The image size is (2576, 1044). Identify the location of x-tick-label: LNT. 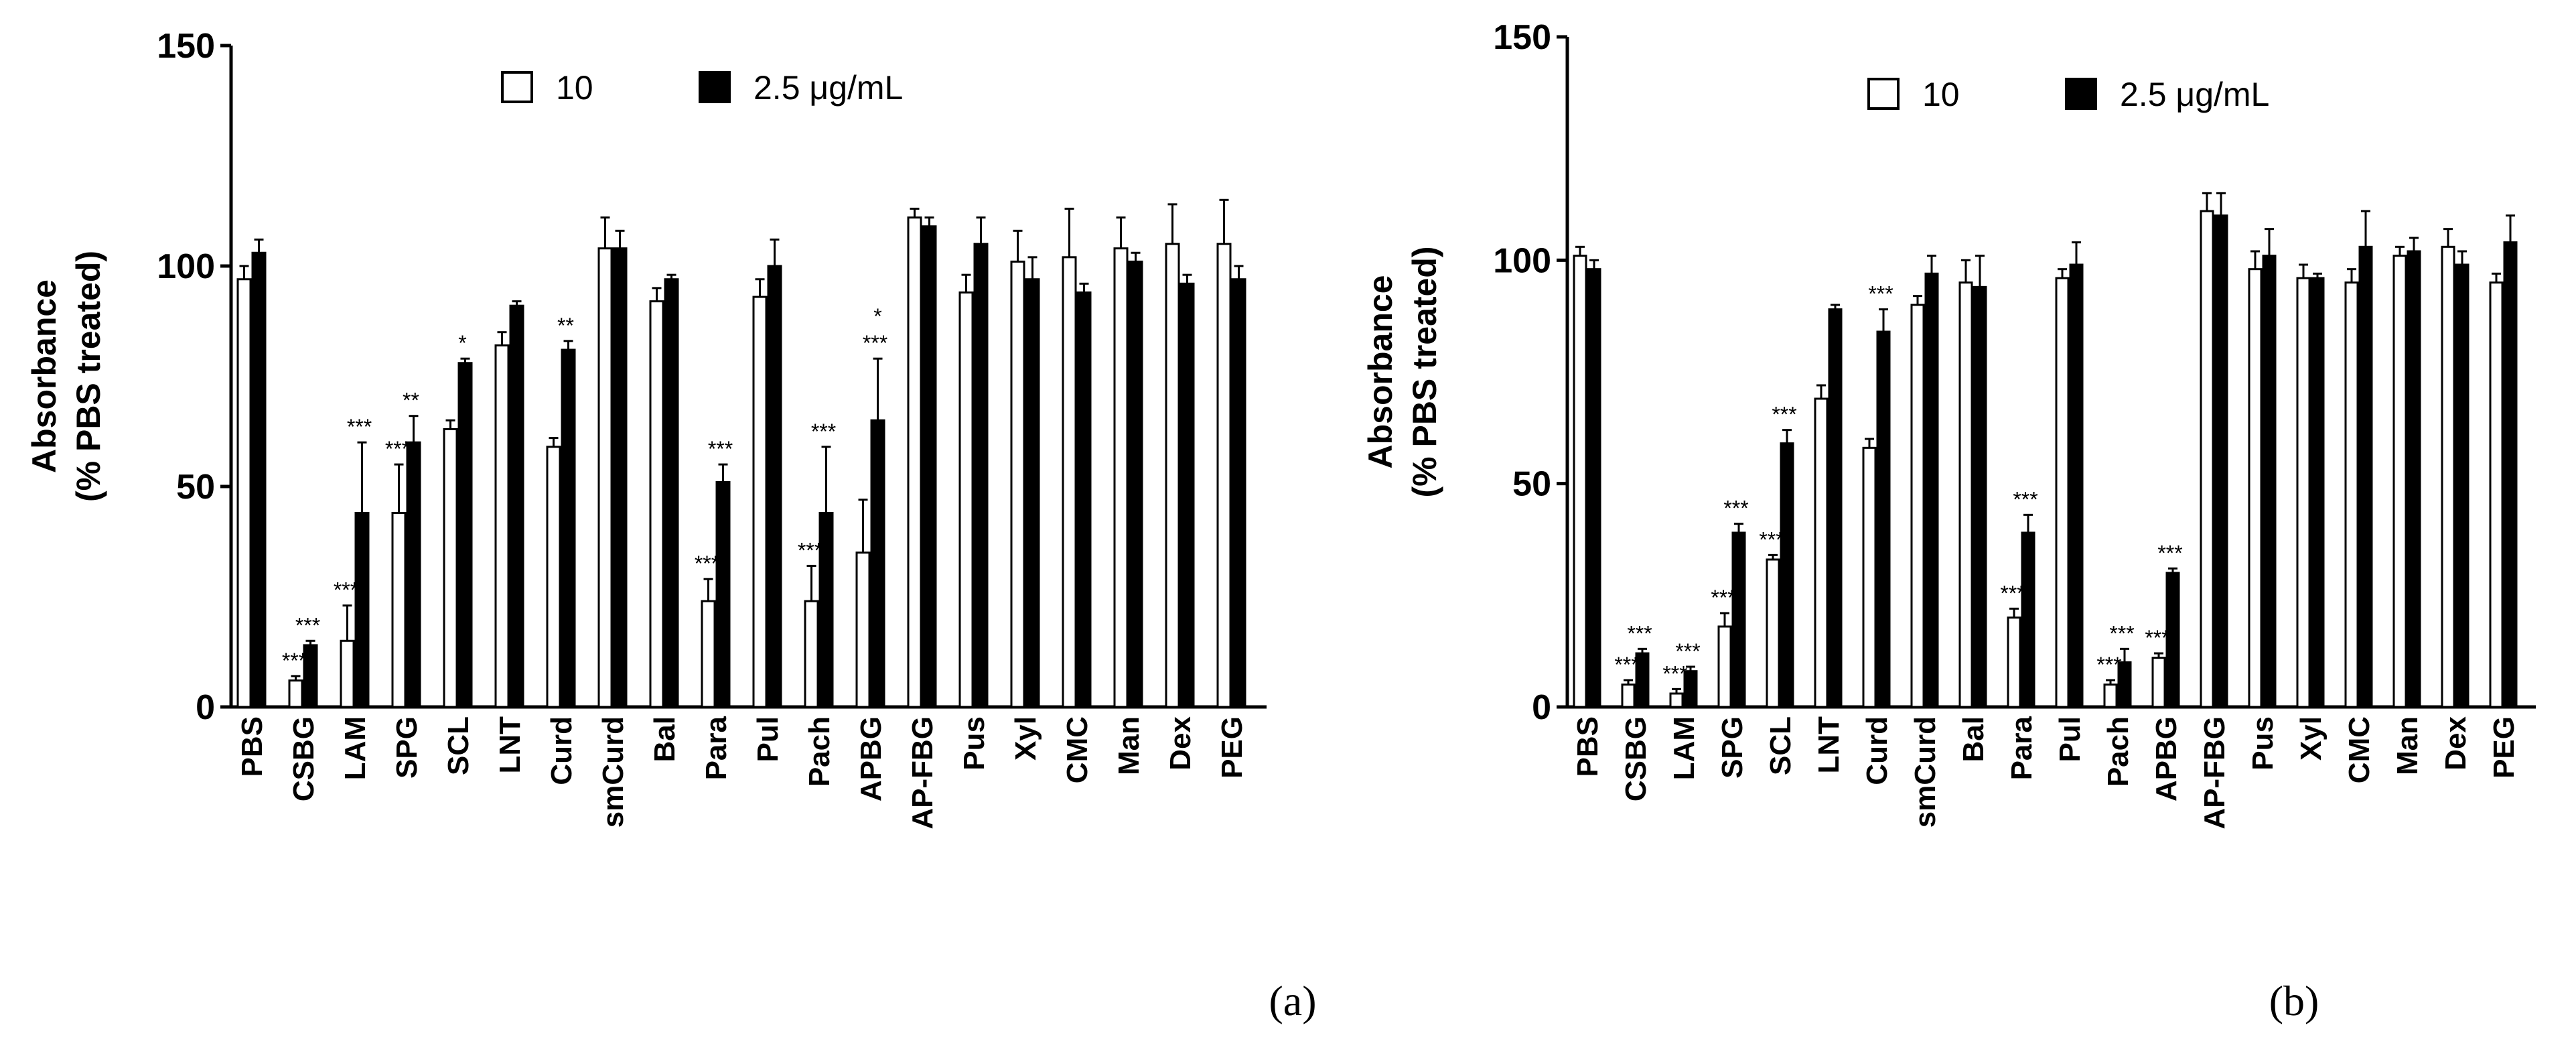
(510, 745).